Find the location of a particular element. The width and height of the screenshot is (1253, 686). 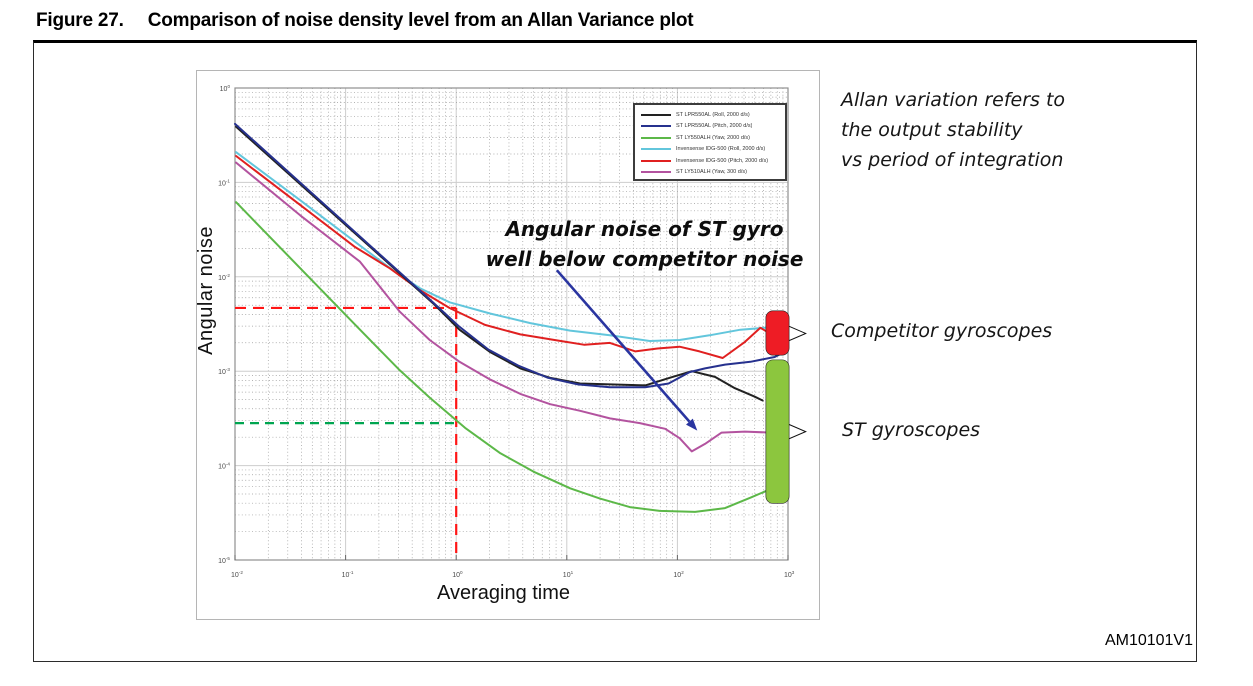

legend-item-5: ST LY510ALH (Yaw, 300 d/s) is located at coordinates (713, 173).